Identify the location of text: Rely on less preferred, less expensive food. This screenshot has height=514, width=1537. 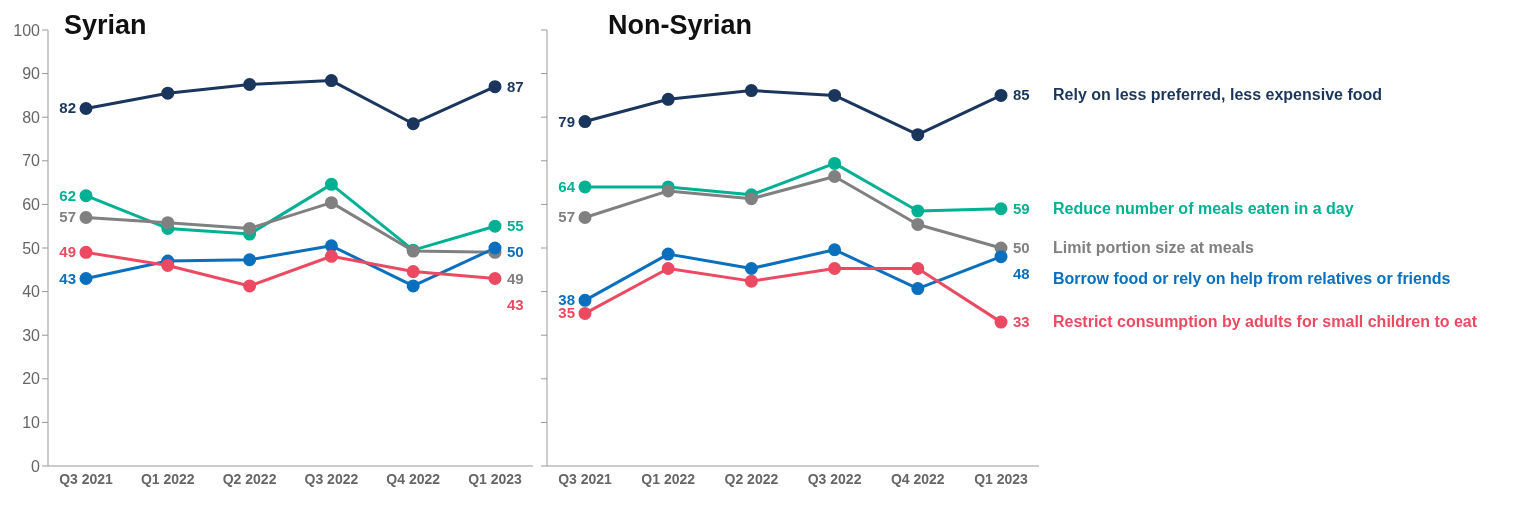
(1218, 95).